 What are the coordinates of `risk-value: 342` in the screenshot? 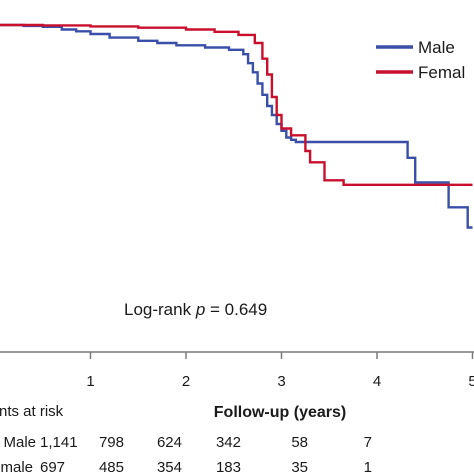 It's located at (228, 442).